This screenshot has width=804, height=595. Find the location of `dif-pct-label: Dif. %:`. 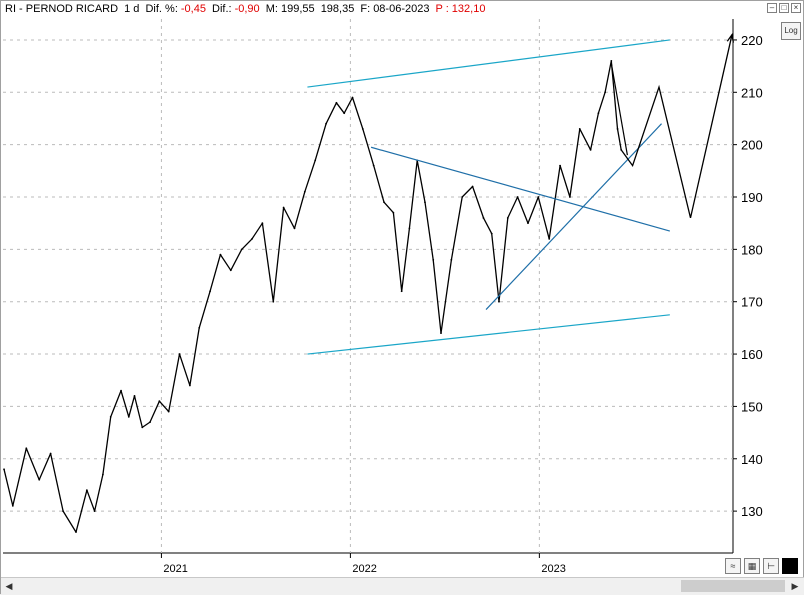

dif-pct-label: Dif. %: is located at coordinates (161, 9).